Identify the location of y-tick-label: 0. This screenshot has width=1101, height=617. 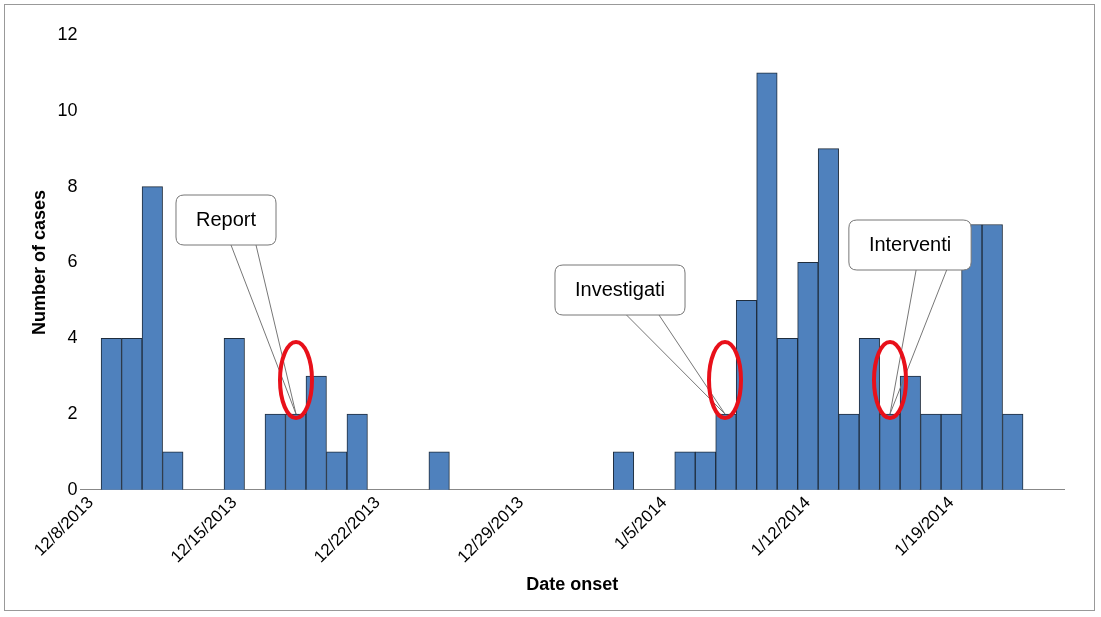
(72, 488).